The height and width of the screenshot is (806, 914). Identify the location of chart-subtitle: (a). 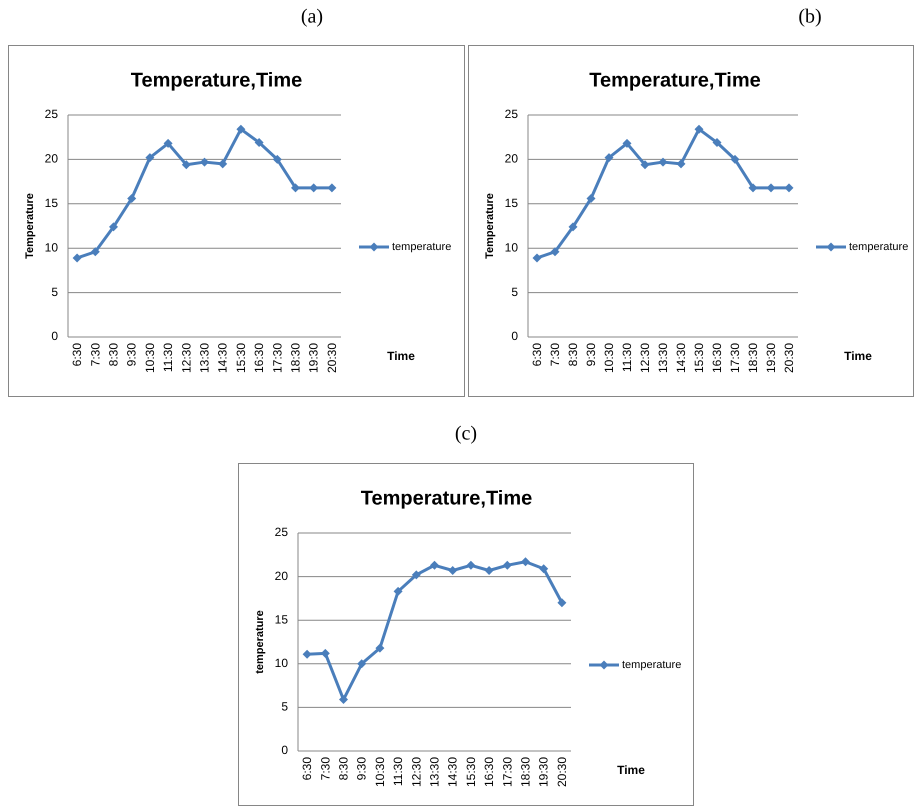
(312, 17).